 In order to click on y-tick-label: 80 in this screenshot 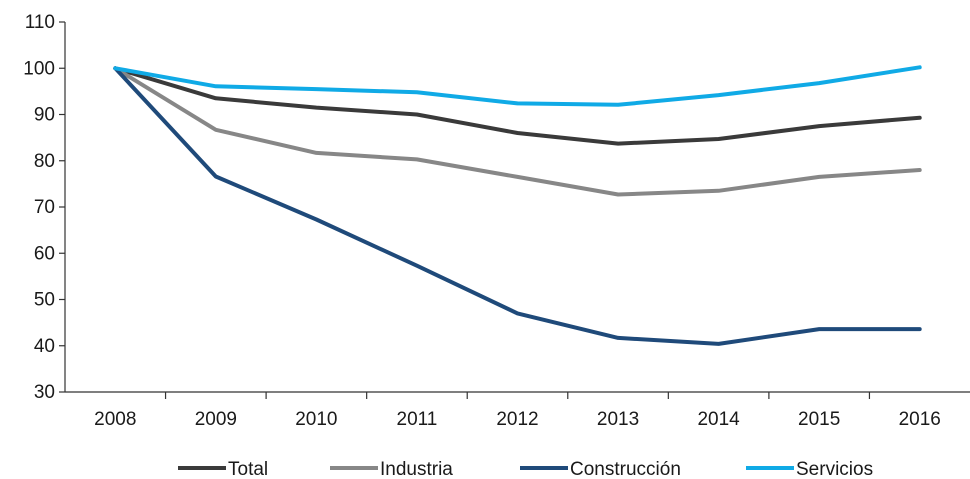, I will do `click(44, 161)`.